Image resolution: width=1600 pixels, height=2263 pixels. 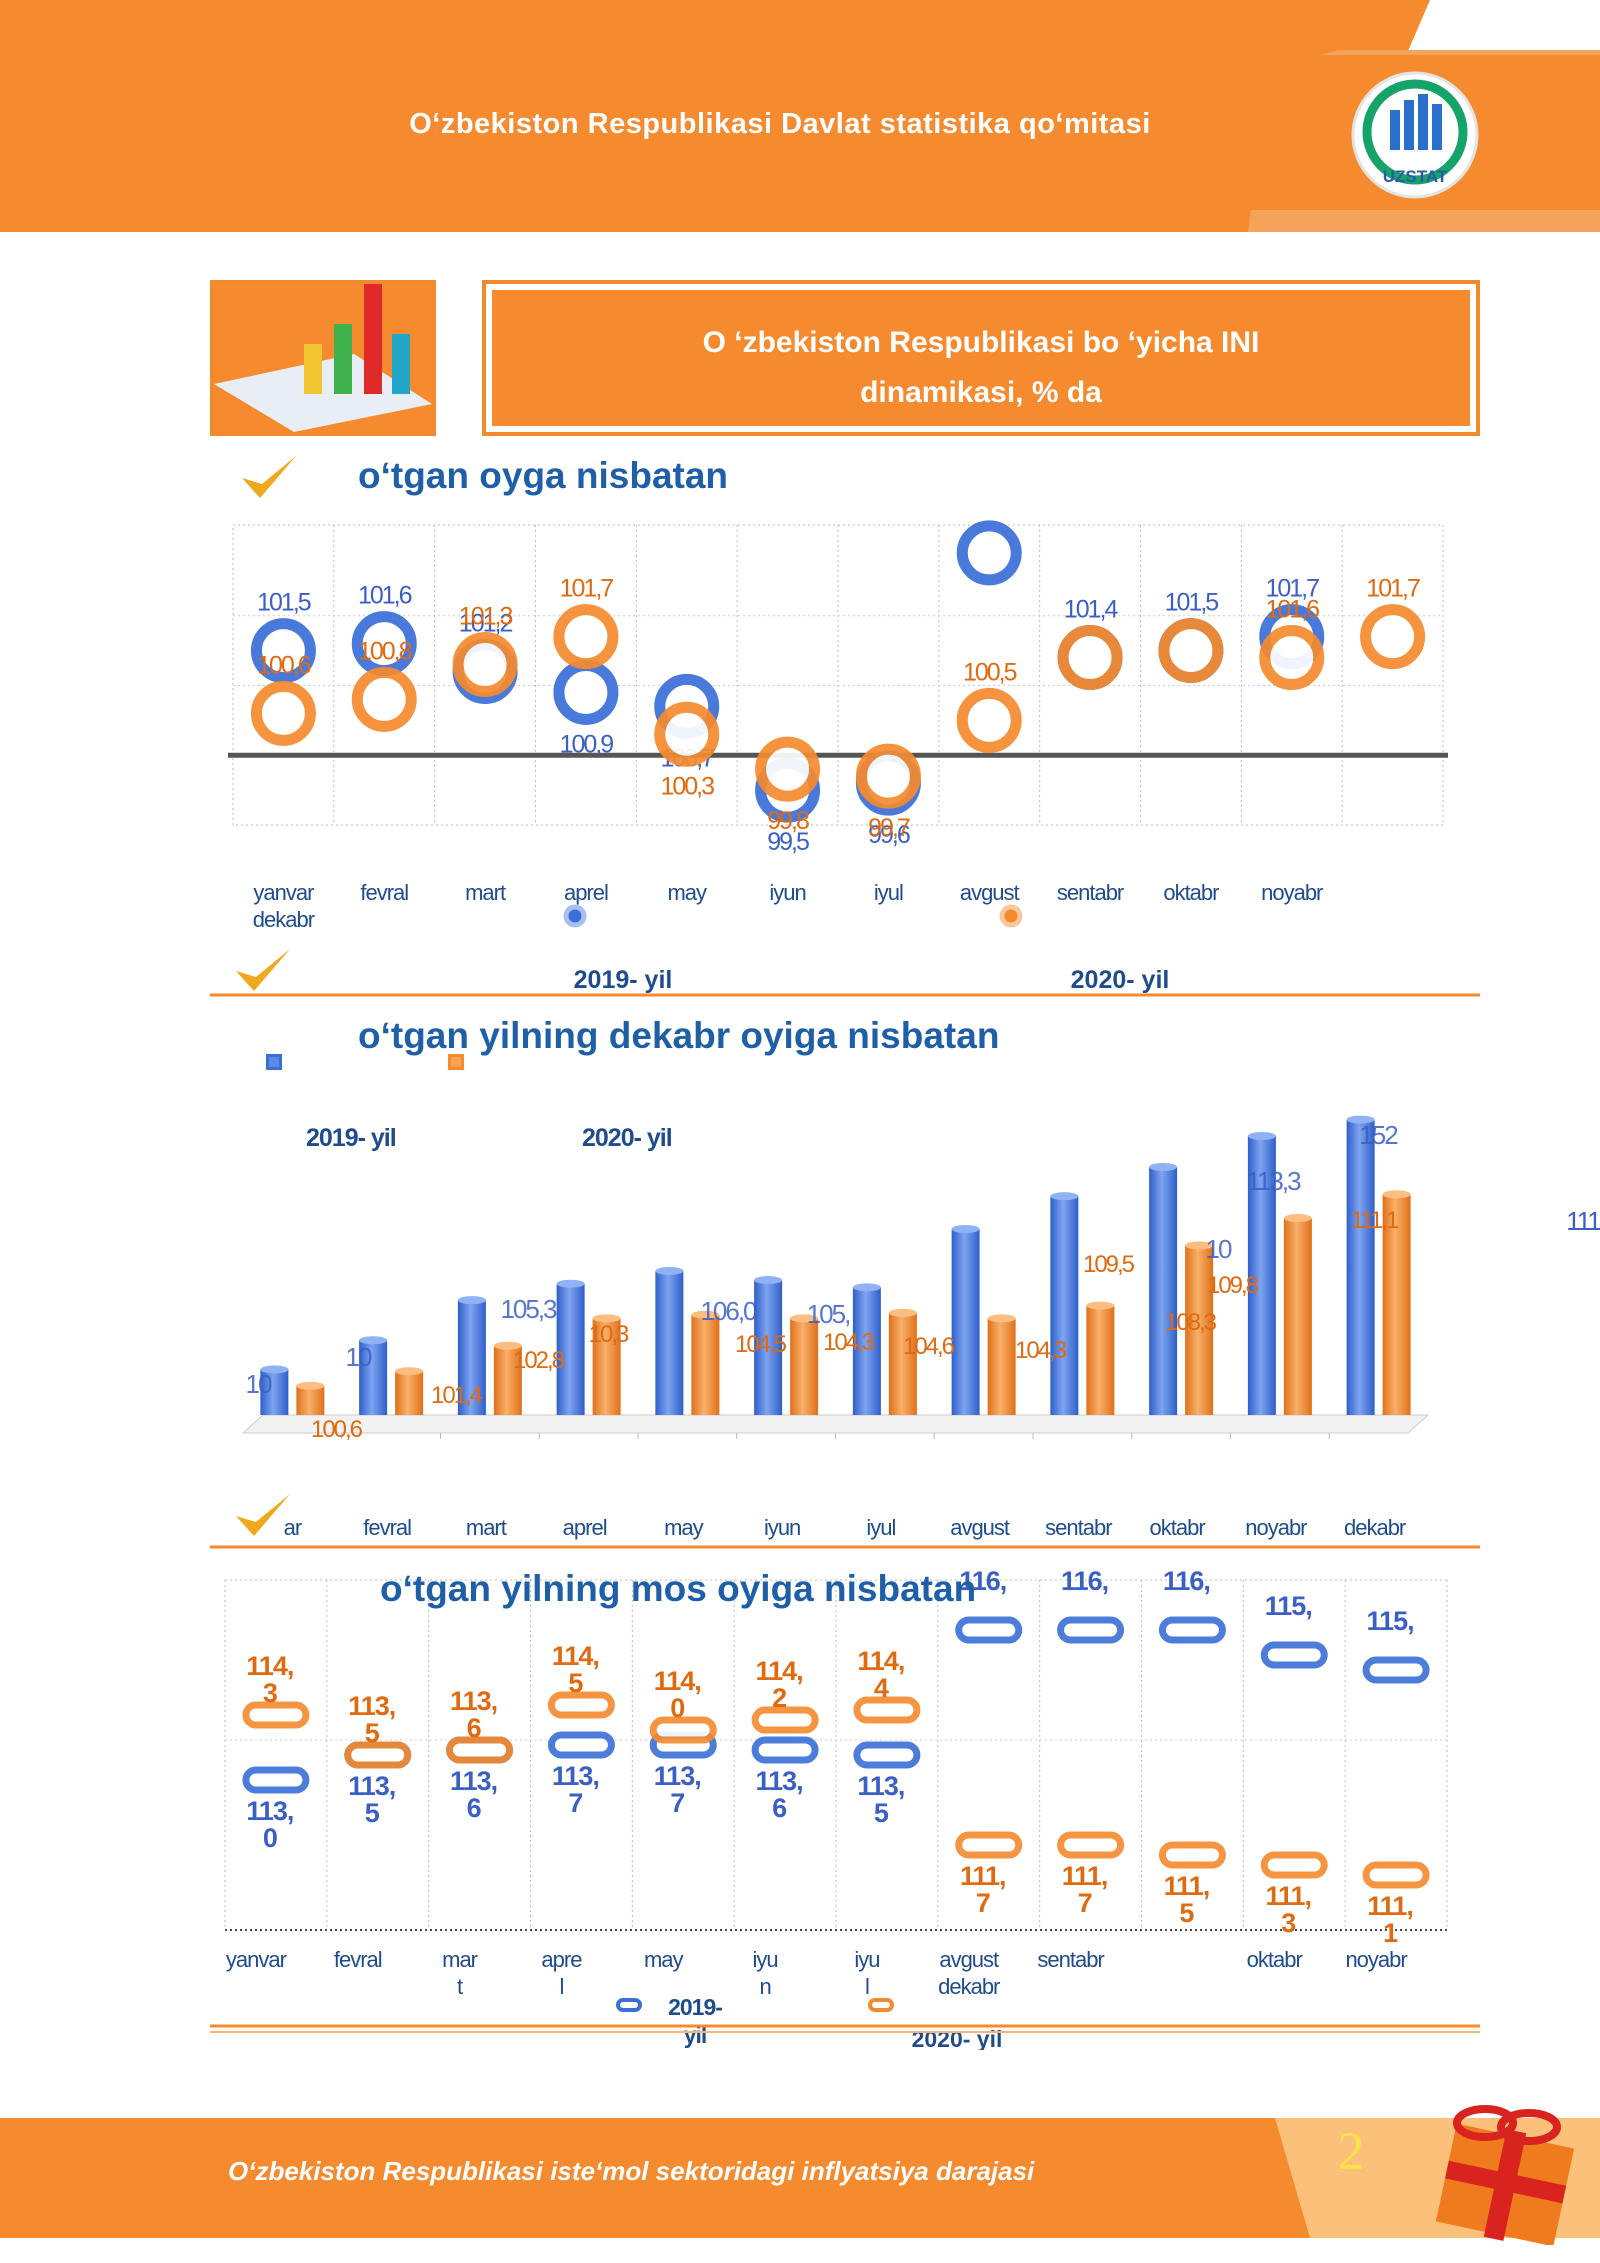 I want to click on x-tick-label: noyabr, so click(x=1376, y=1959).